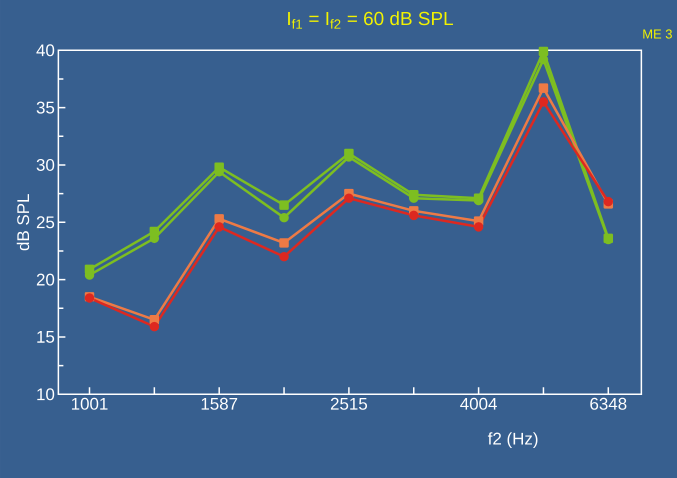  What do you see at coordinates (370, 20) in the screenshot?
I see `chart-title: I$_{f1}$ = I$_{f2}$ = 60 dB SPL` at bounding box center [370, 20].